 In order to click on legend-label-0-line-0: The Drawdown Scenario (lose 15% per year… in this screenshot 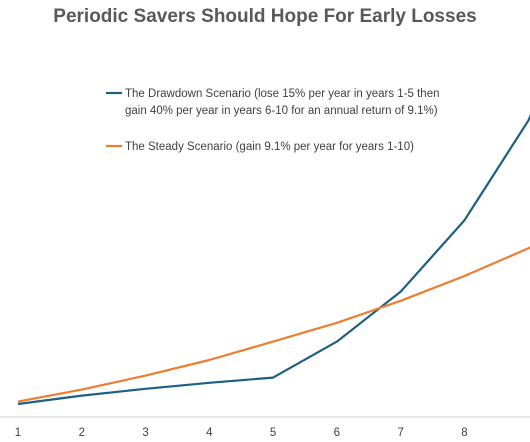, I will do `click(282, 94)`.